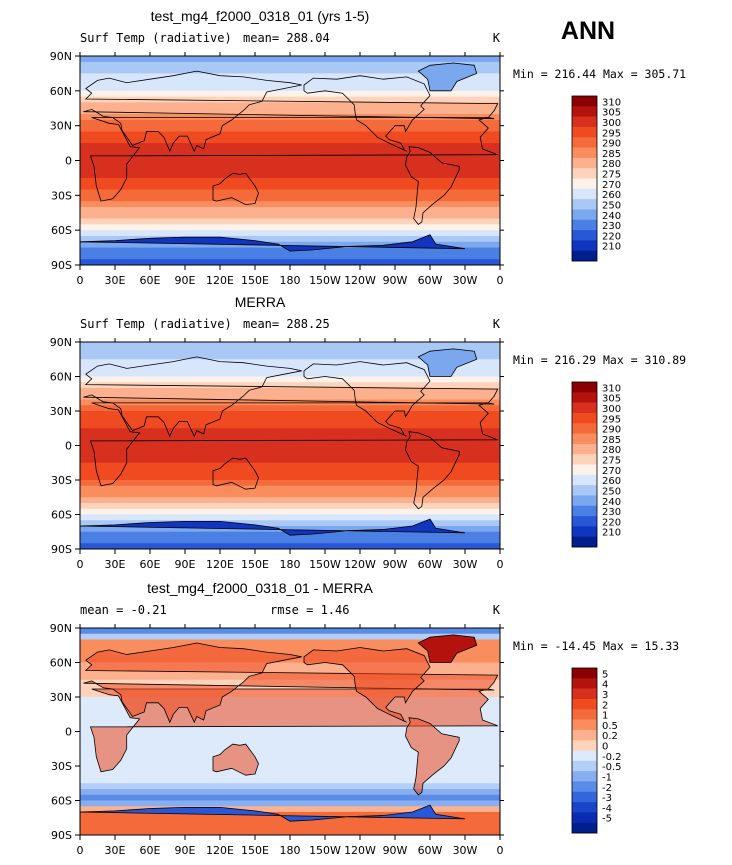 This screenshot has height=865, width=732. Describe the element at coordinates (286, 324) in the screenshot. I see `center-label: mean= 288.25` at that location.